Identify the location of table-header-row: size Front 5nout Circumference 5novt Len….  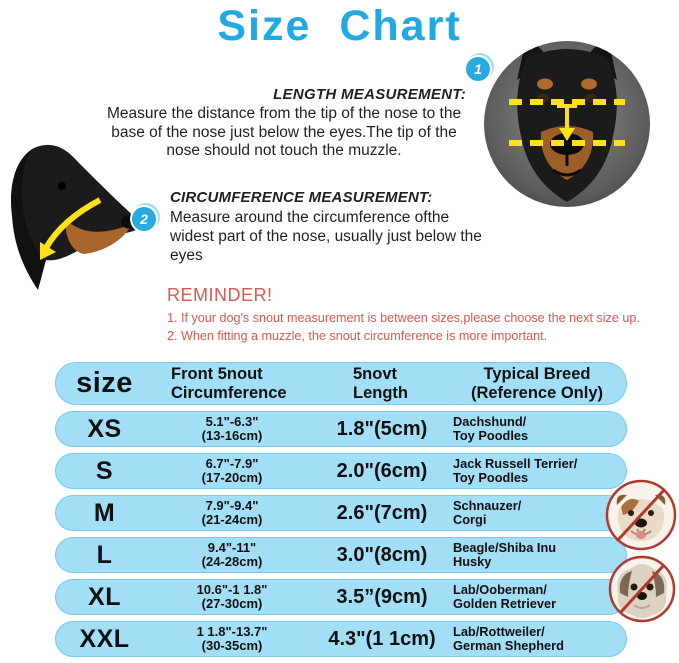
(341, 383).